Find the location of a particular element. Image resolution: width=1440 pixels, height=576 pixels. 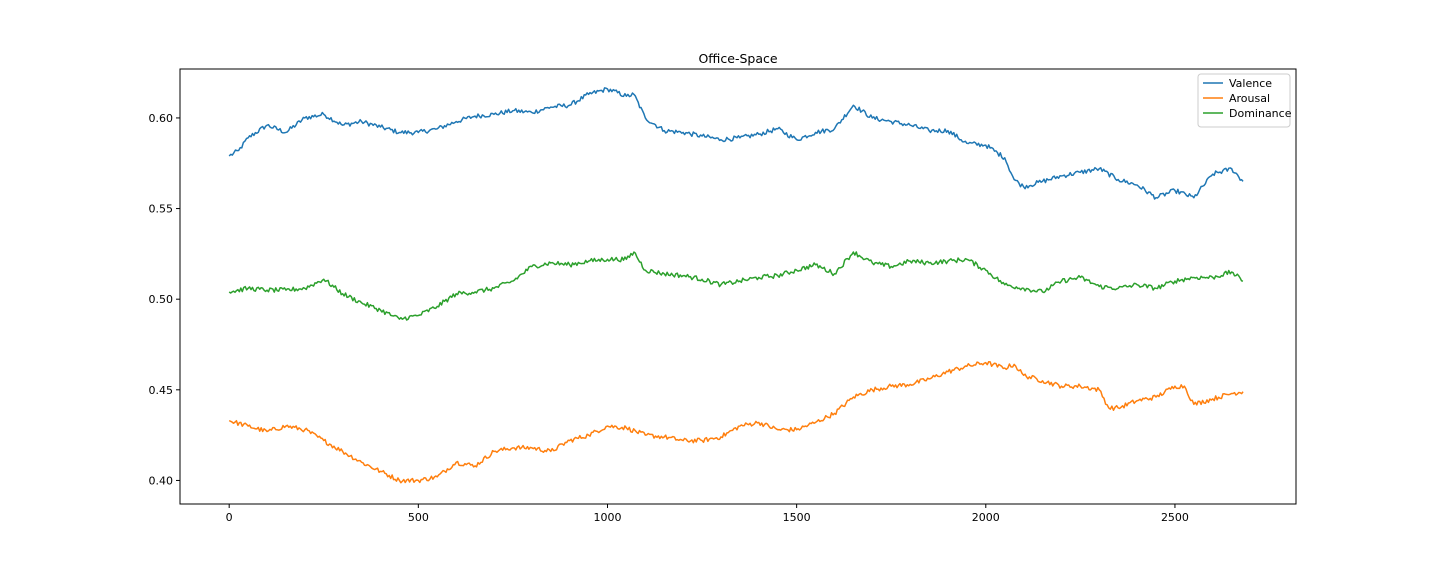

legend-label-valence: Valence is located at coordinates (1250, 83).